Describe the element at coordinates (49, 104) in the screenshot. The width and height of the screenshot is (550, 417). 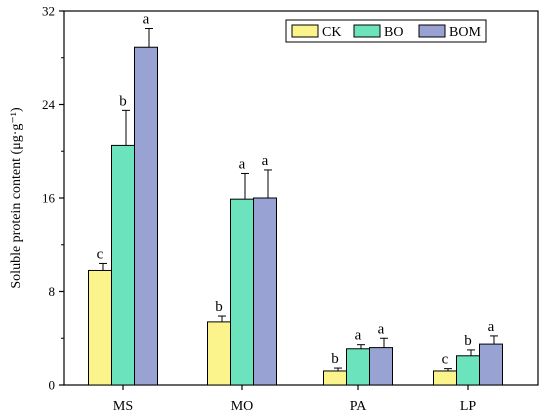
I see `y-tick-label: 24` at that location.